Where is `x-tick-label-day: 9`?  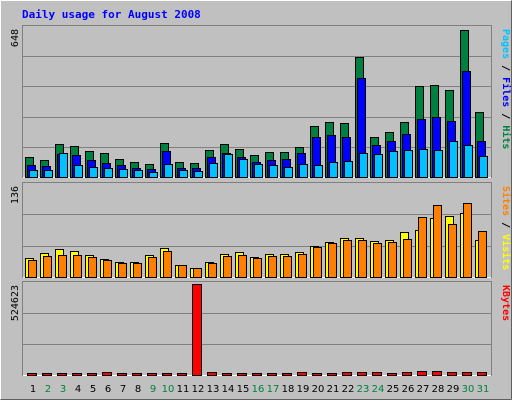
x-tick-label-day: 9 is located at coordinates (153, 389).